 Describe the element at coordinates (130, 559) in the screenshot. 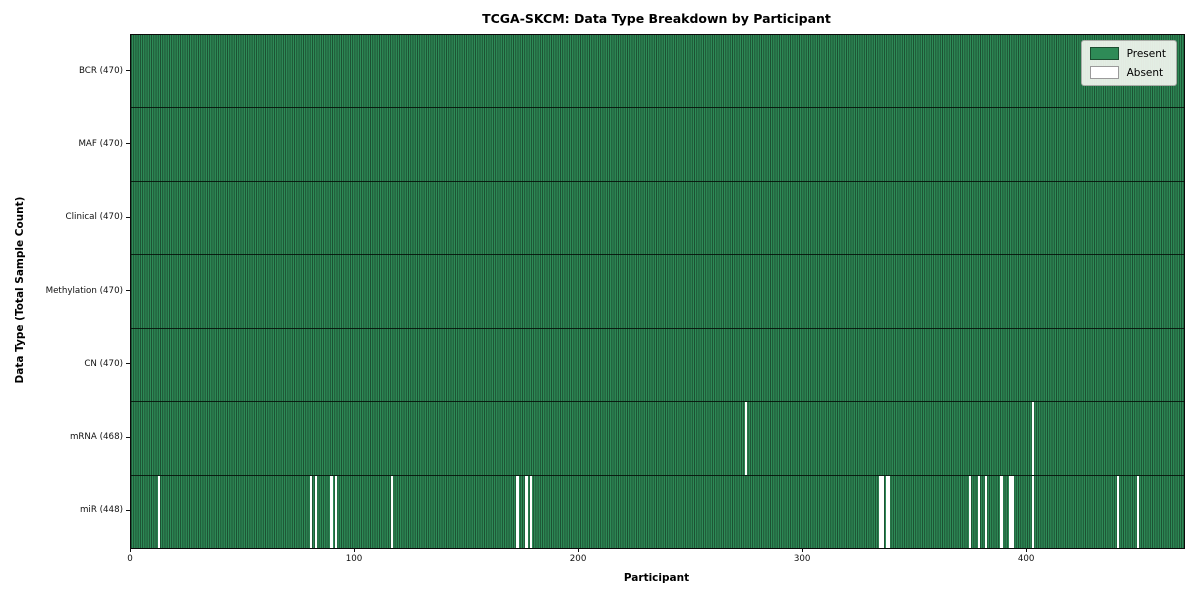

I see `x-tick-label: 0` at that location.